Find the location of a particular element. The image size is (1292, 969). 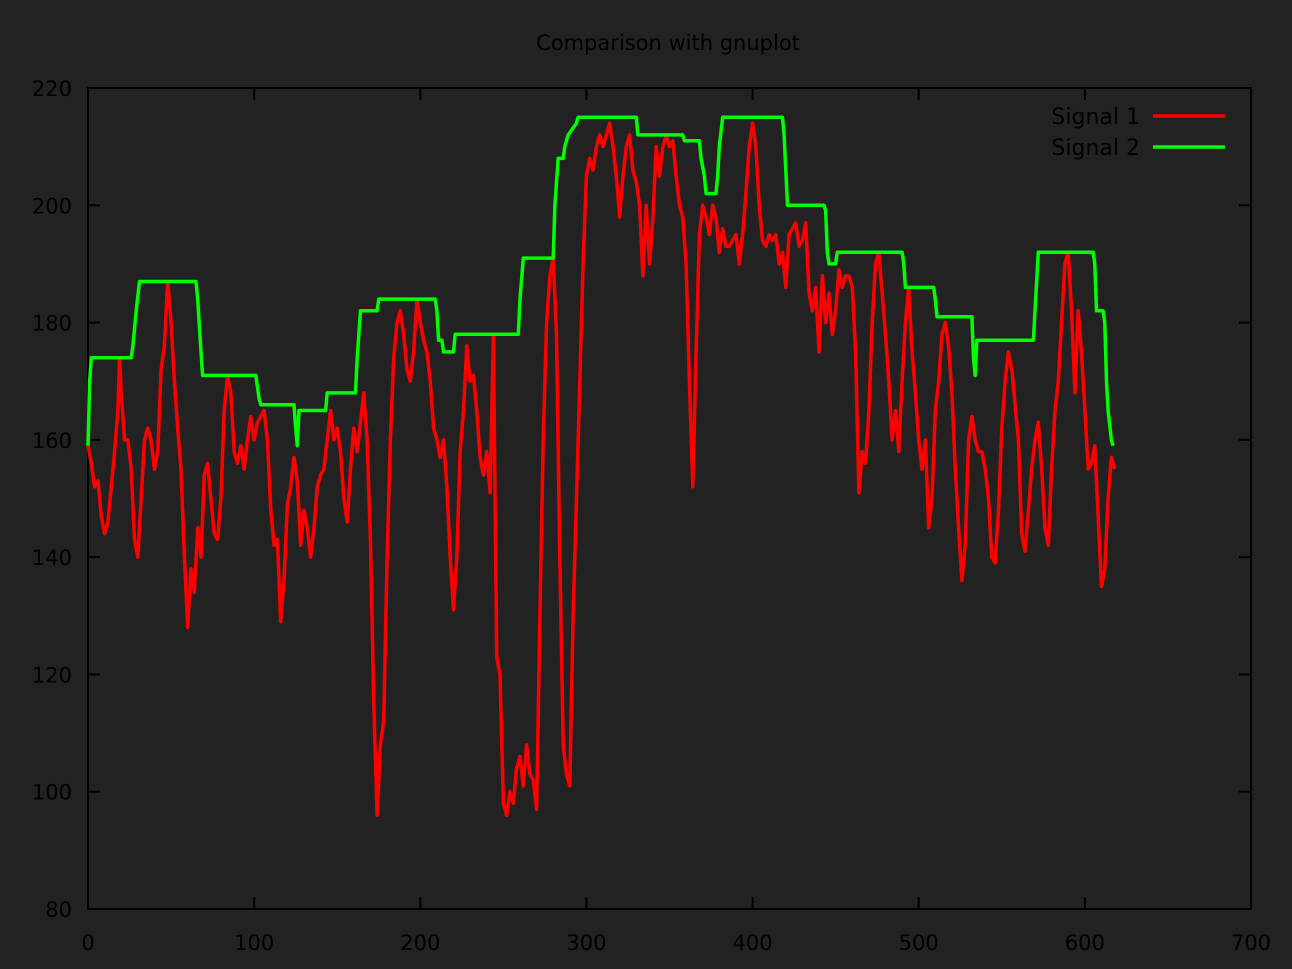

y-tick-label: 120 is located at coordinates (52, 675).